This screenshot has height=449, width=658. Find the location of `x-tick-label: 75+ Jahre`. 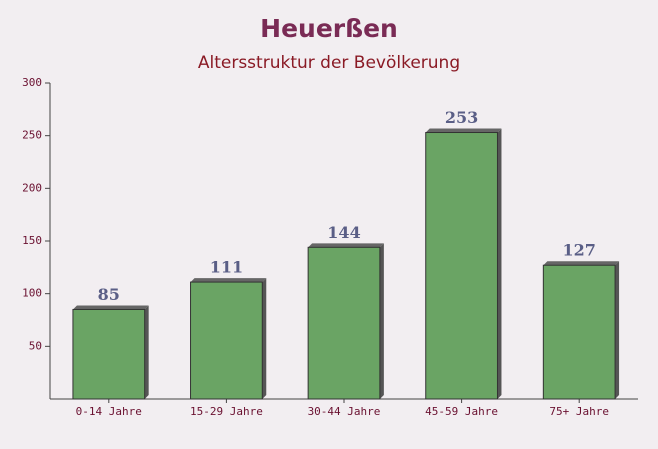

x-tick-label: 75+ Jahre is located at coordinates (579, 411).